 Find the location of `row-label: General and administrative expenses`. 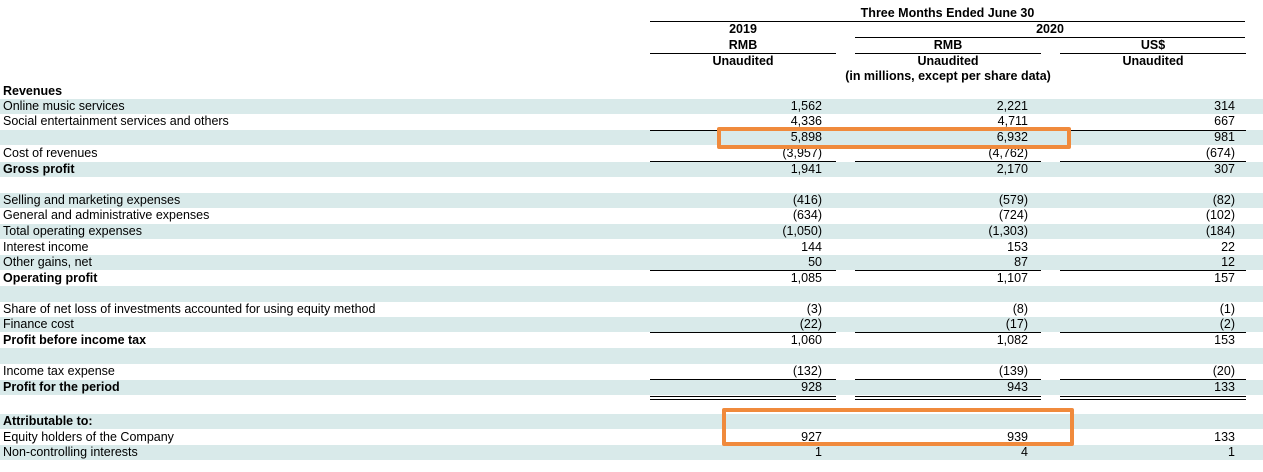

row-label: General and administrative expenses is located at coordinates (106, 215).